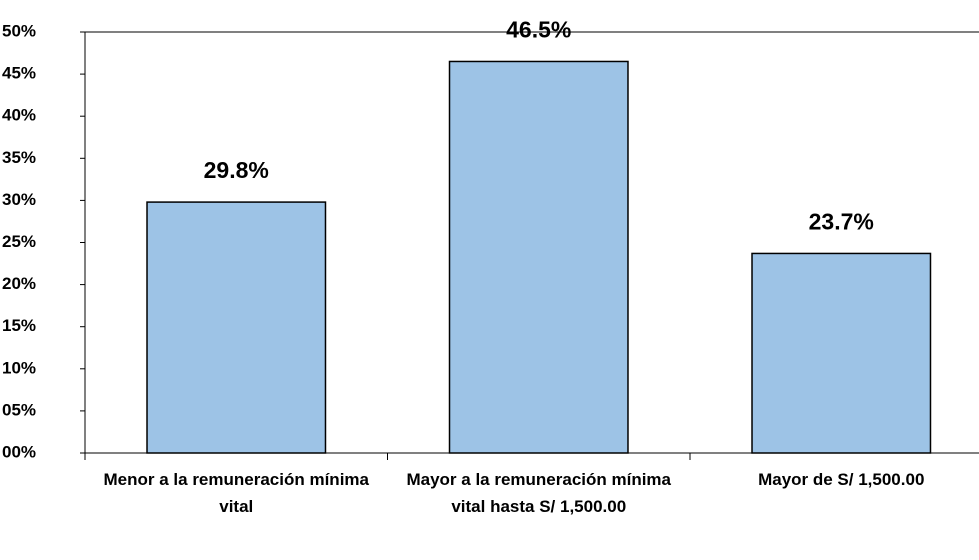  What do you see at coordinates (19, 30) in the screenshot?
I see `y-tick-label: 50%` at bounding box center [19, 30].